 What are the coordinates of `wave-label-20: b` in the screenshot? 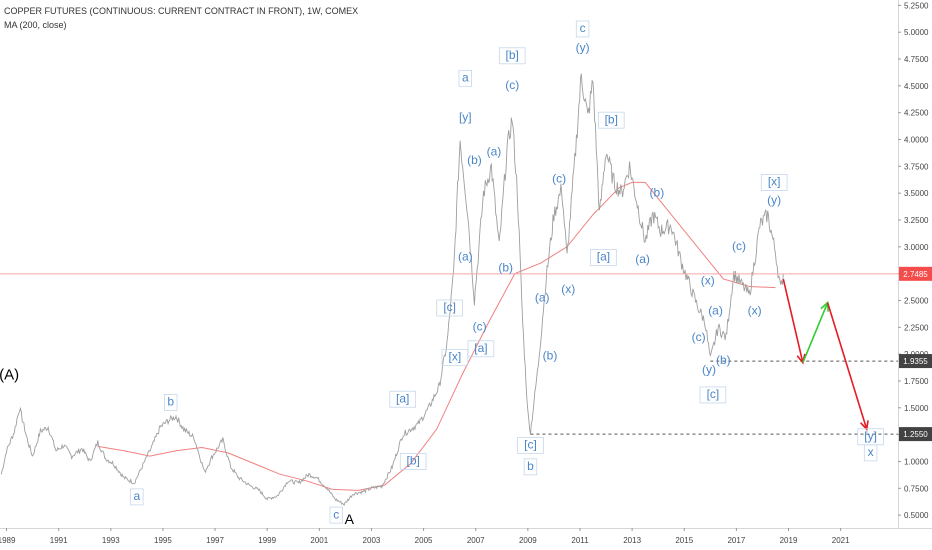 It's located at (530, 467).